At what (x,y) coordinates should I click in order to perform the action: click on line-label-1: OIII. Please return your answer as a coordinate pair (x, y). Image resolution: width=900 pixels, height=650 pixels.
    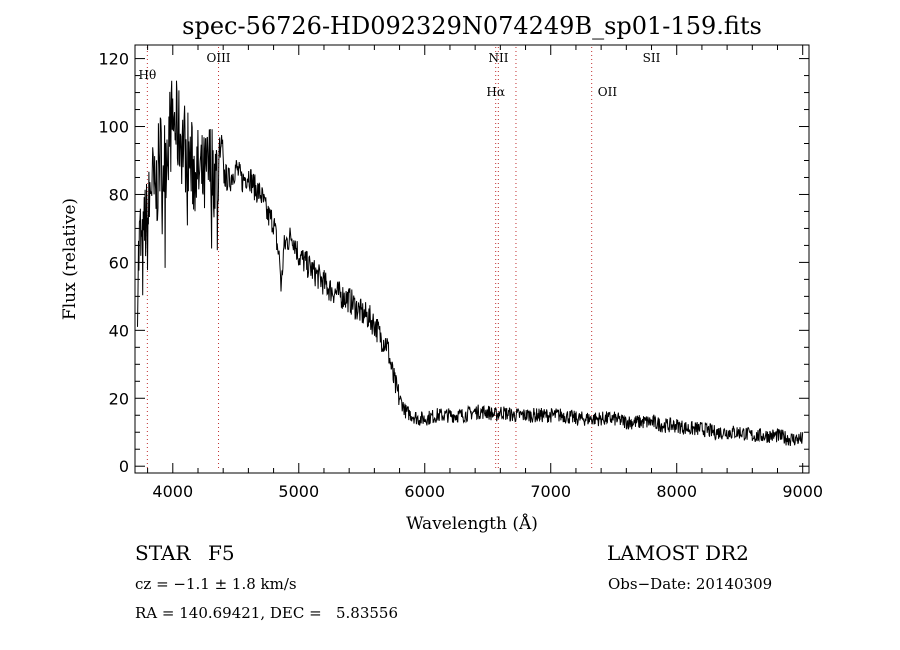
    Looking at the image, I should click on (218, 58).